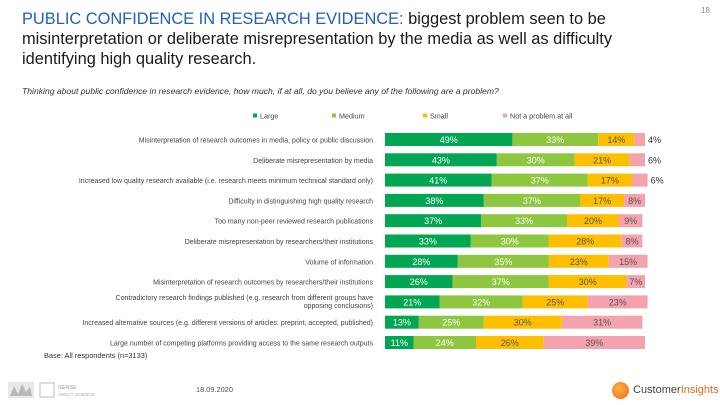  What do you see at coordinates (67, 388) in the screenshot?
I see `logo-left-line1: SENSE` at bounding box center [67, 388].